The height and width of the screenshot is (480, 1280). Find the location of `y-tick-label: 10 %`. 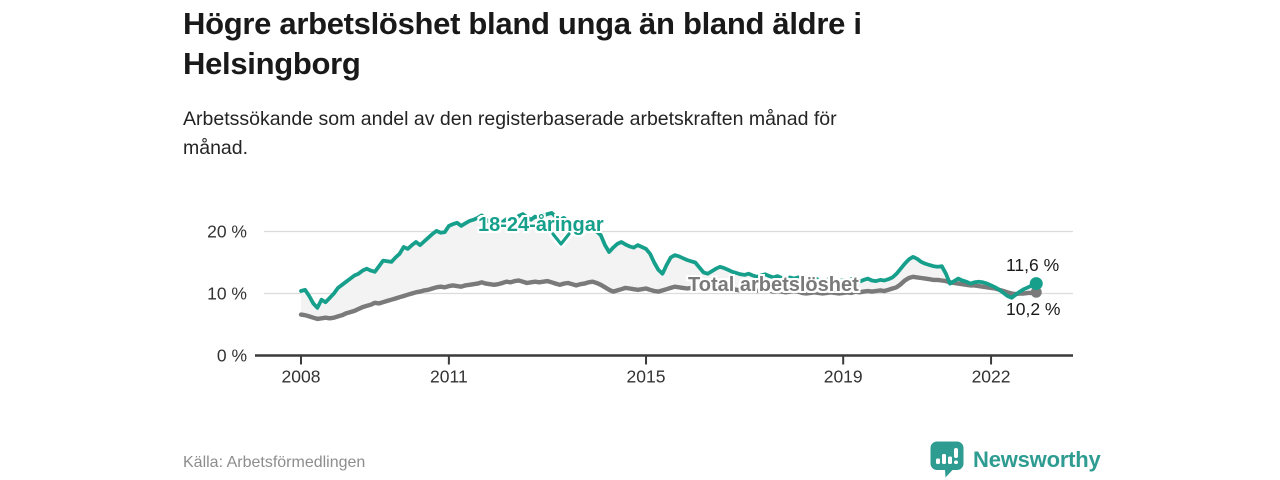

y-tick-label: 10 % is located at coordinates (227, 294).